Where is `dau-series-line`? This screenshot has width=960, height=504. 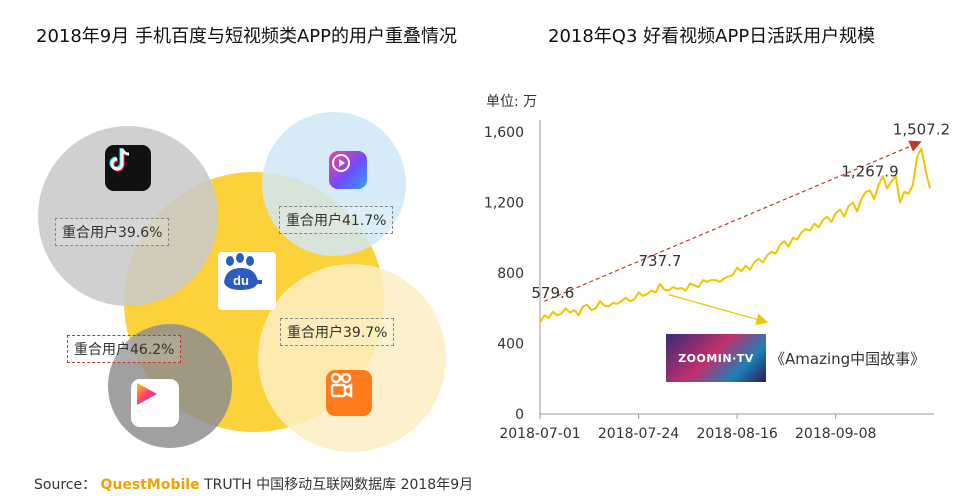
dau-series-line is located at coordinates (735, 235).